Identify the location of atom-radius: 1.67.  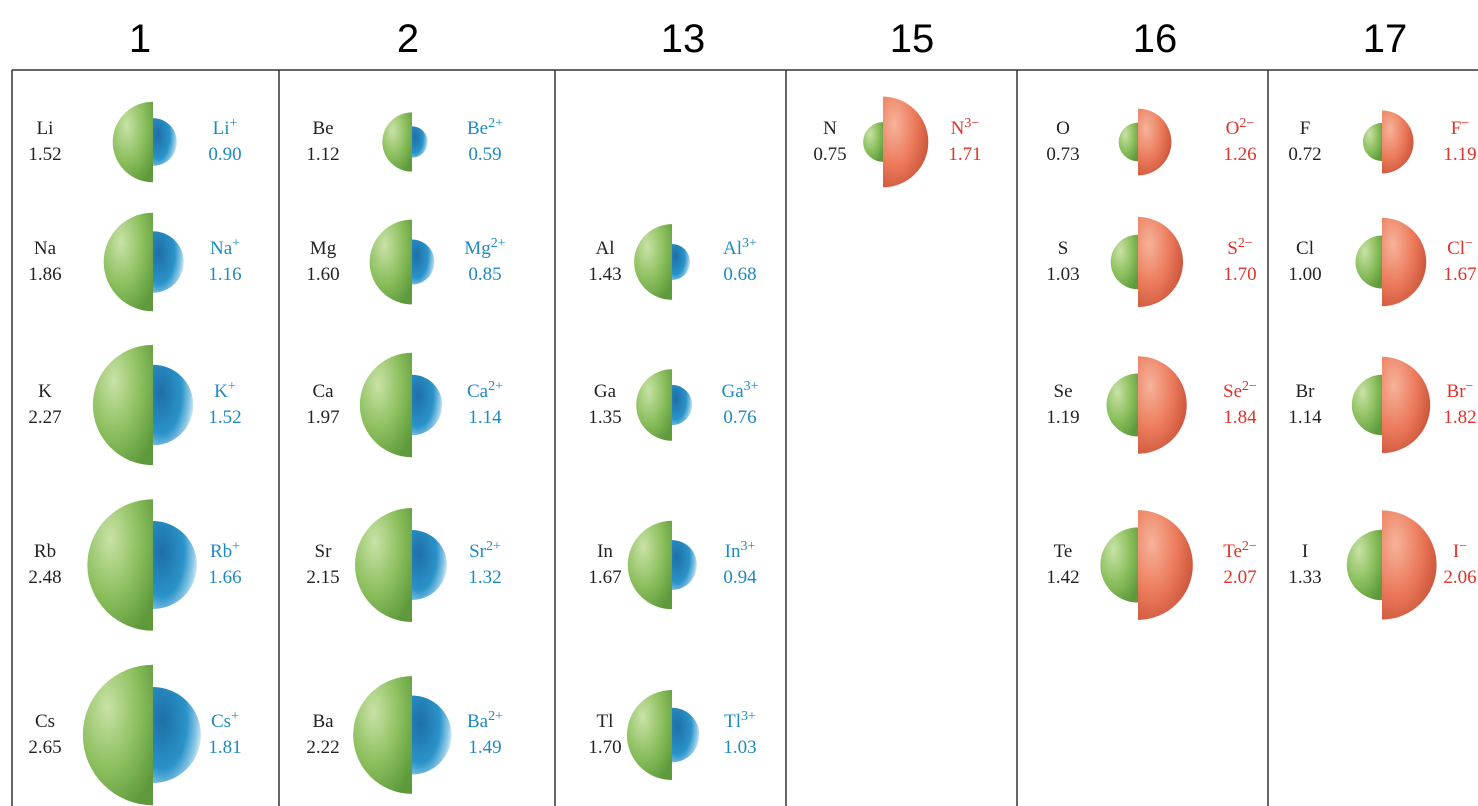
(604, 577).